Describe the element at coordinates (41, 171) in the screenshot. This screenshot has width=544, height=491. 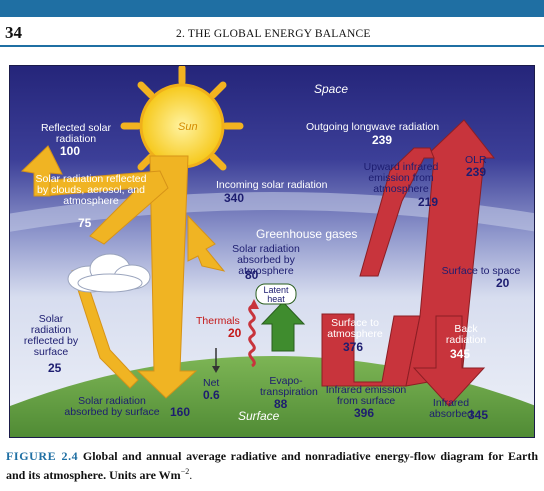
I see `reflected-arrowhead` at that location.